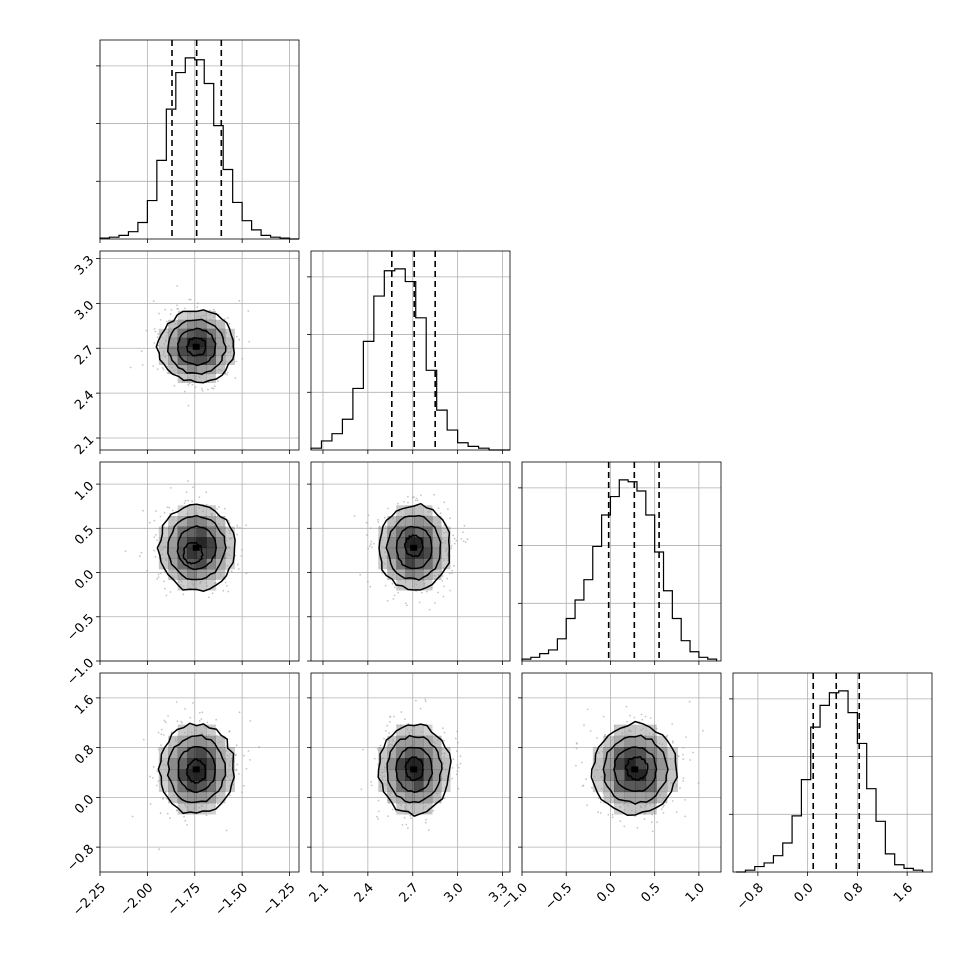  What do you see at coordinates (832, 772) in the screenshot?
I see `histogram-panel-frame` at bounding box center [832, 772].